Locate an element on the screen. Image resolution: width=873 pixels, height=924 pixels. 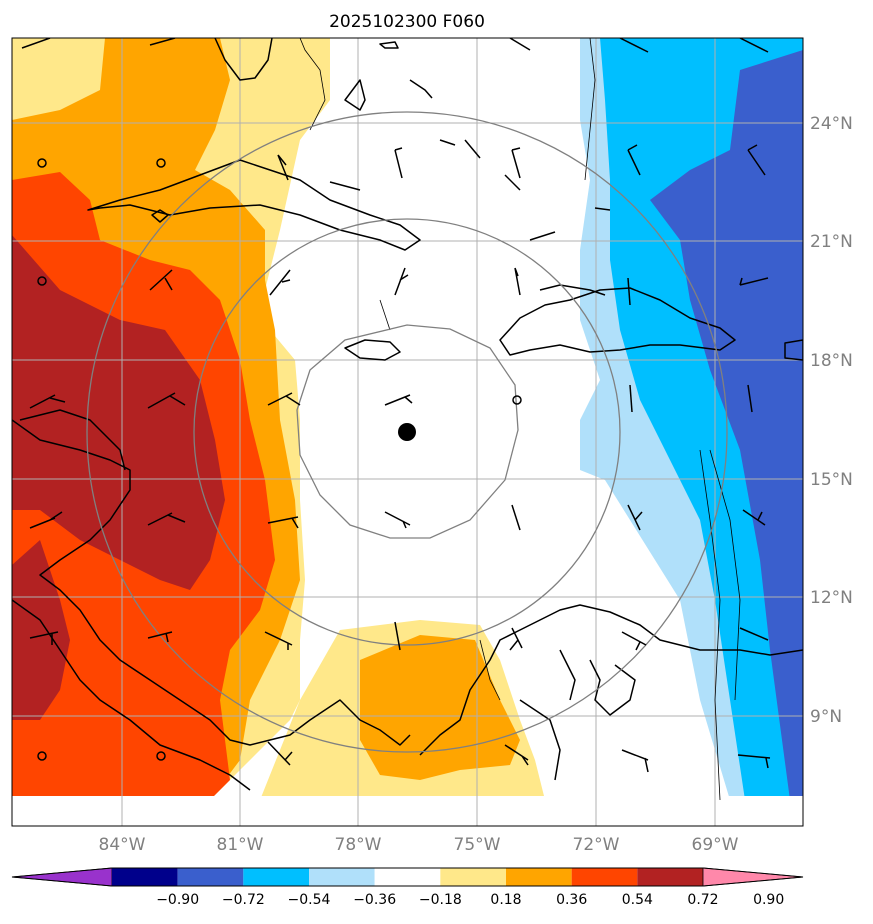
colorbar-tick-label: −0.18 is located at coordinates (440, 900).